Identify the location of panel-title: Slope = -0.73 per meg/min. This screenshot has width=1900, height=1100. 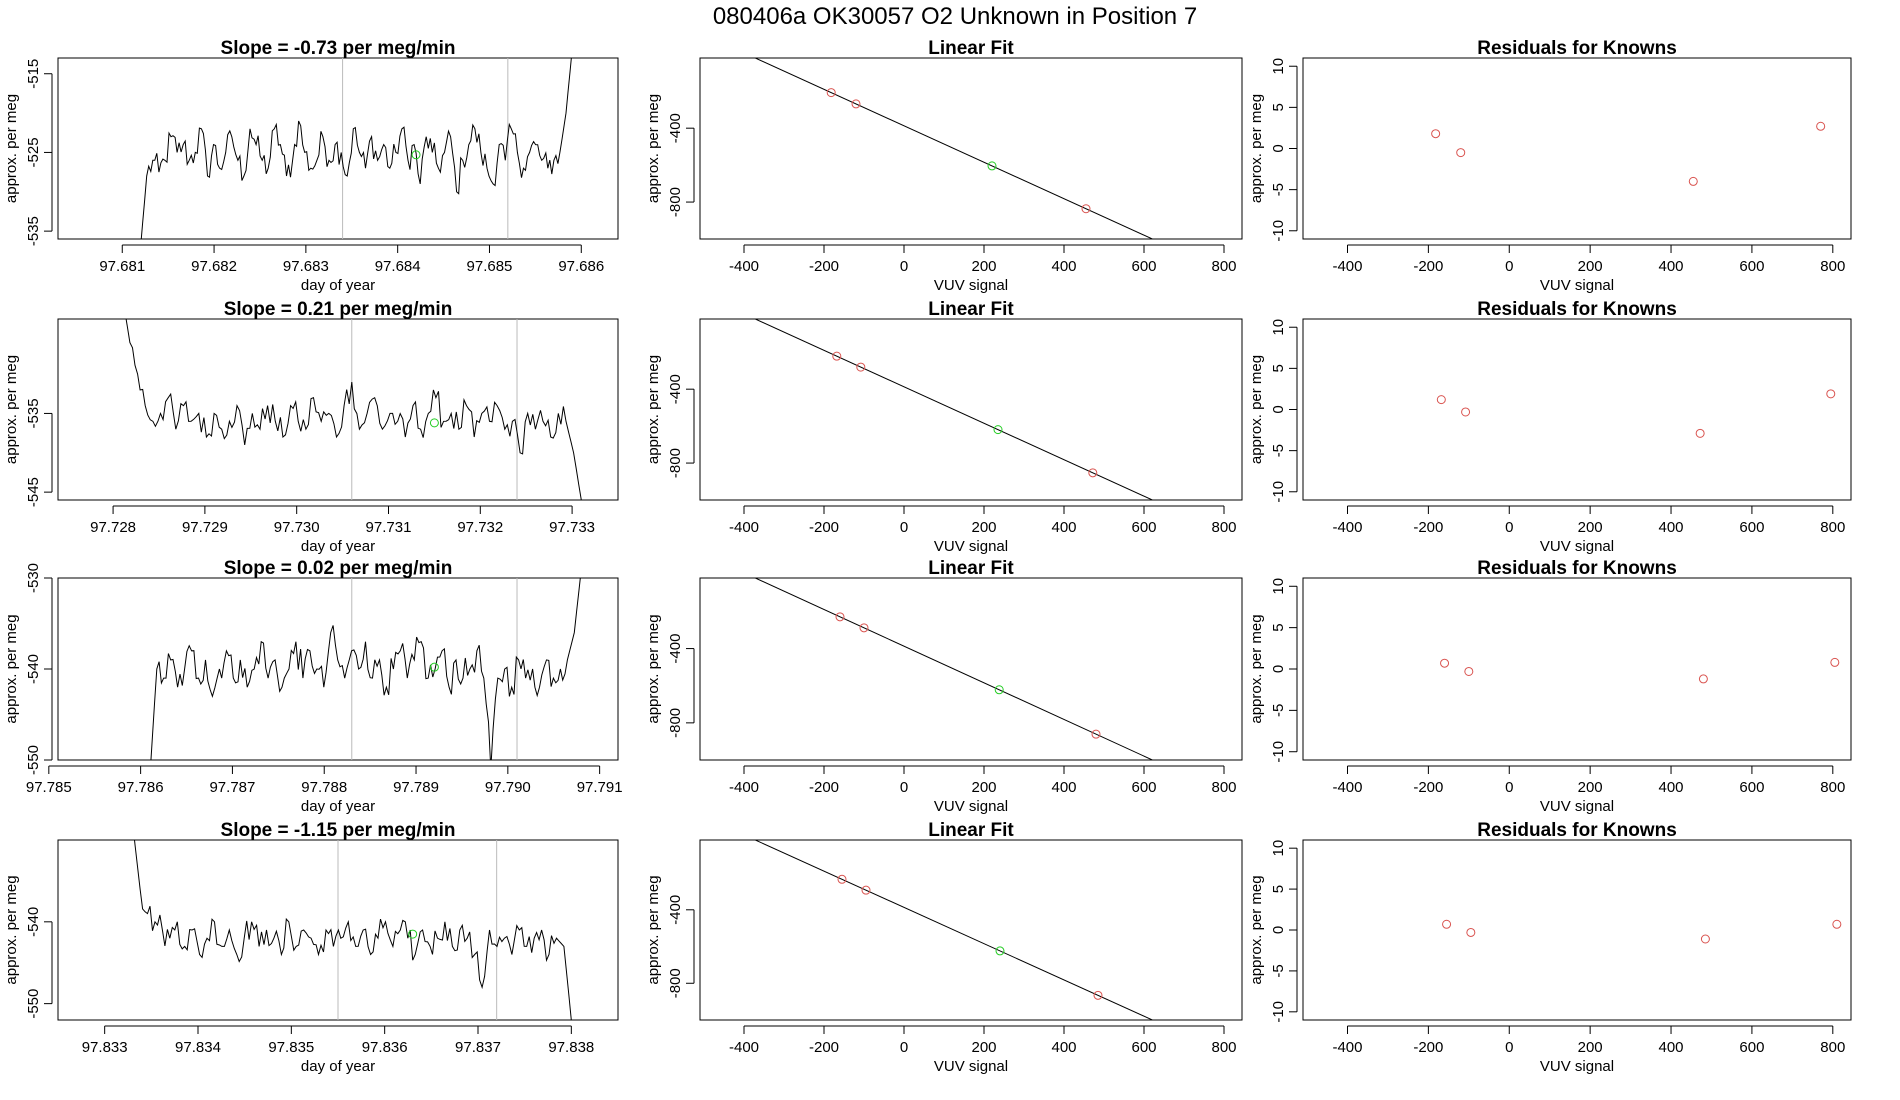
(338, 48).